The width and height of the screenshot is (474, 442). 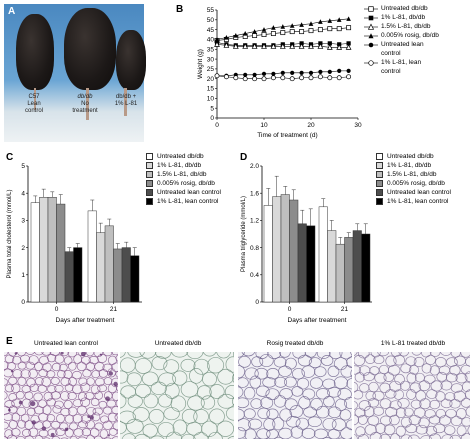 What do you see at coordinates (23, 193) in the screenshot?
I see `y-tick-label: 4` at bounding box center [23, 193].